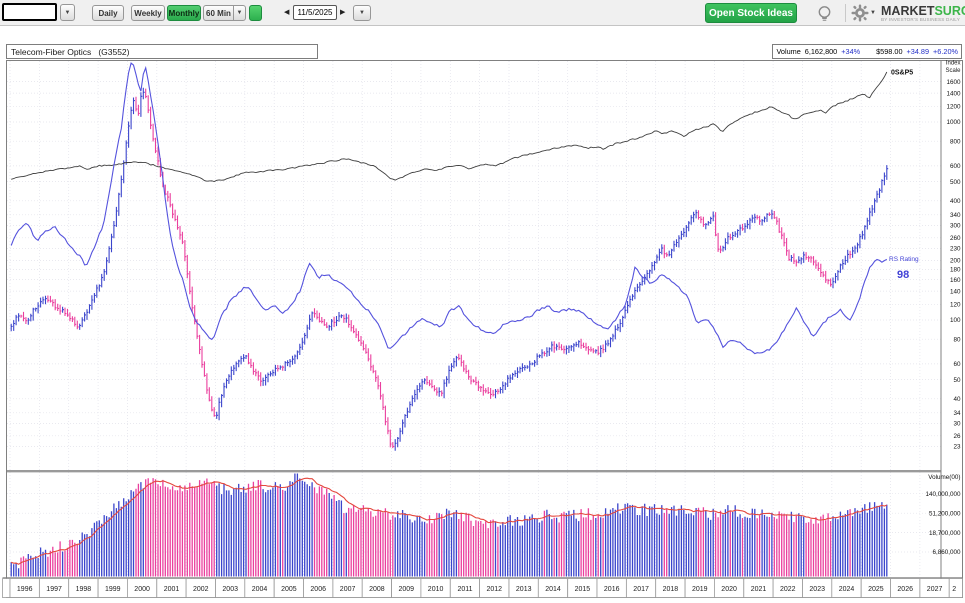 The width and height of the screenshot is (965, 603). Describe the element at coordinates (583, 589) in the screenshot. I see `svg-text: 2015` at that location.